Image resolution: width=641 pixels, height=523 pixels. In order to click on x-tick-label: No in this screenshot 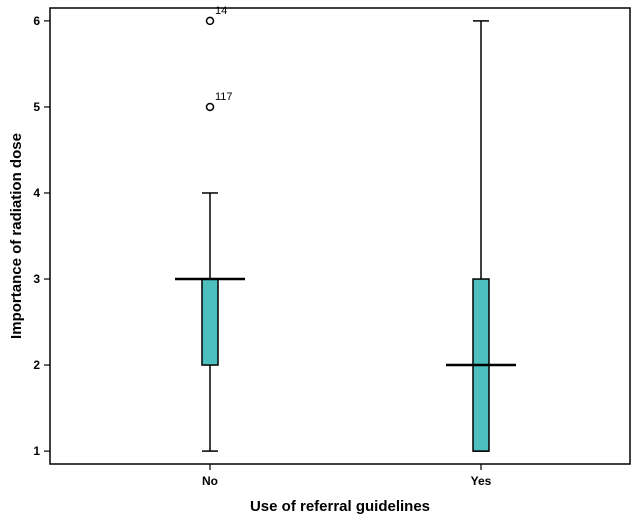, I will do `click(210, 481)`.